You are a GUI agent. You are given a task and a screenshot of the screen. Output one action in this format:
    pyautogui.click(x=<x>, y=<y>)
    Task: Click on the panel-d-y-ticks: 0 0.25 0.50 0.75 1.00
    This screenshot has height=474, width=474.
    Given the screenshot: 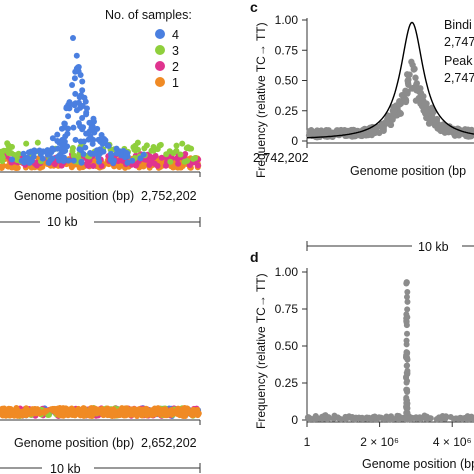 What is the action you would take?
    pyautogui.click(x=291, y=346)
    